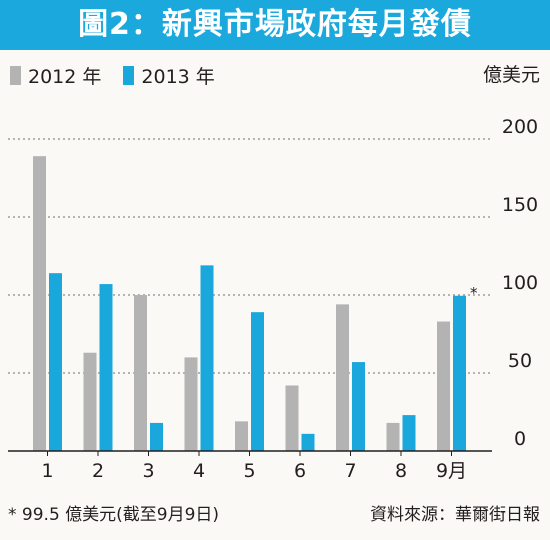 The image size is (550, 540). Describe the element at coordinates (511, 75) in the screenshot. I see `y-axis-unit-label: 億美元` at that location.